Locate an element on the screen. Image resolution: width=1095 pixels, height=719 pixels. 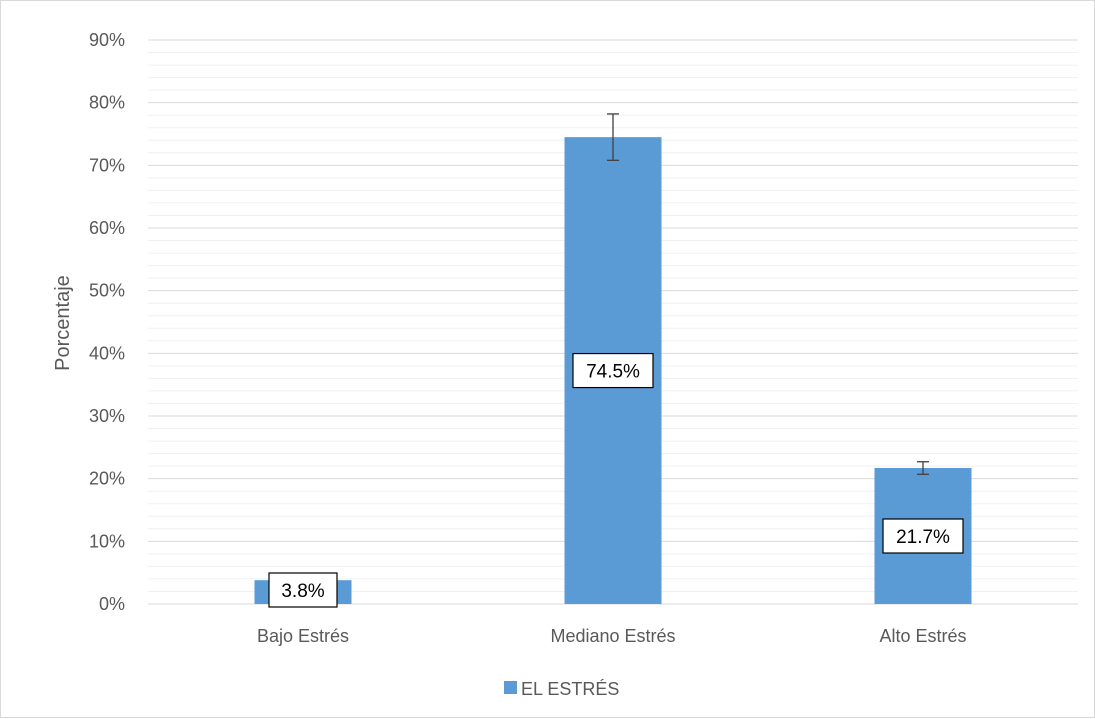
y-tick-label: 70% is located at coordinates (107, 165).